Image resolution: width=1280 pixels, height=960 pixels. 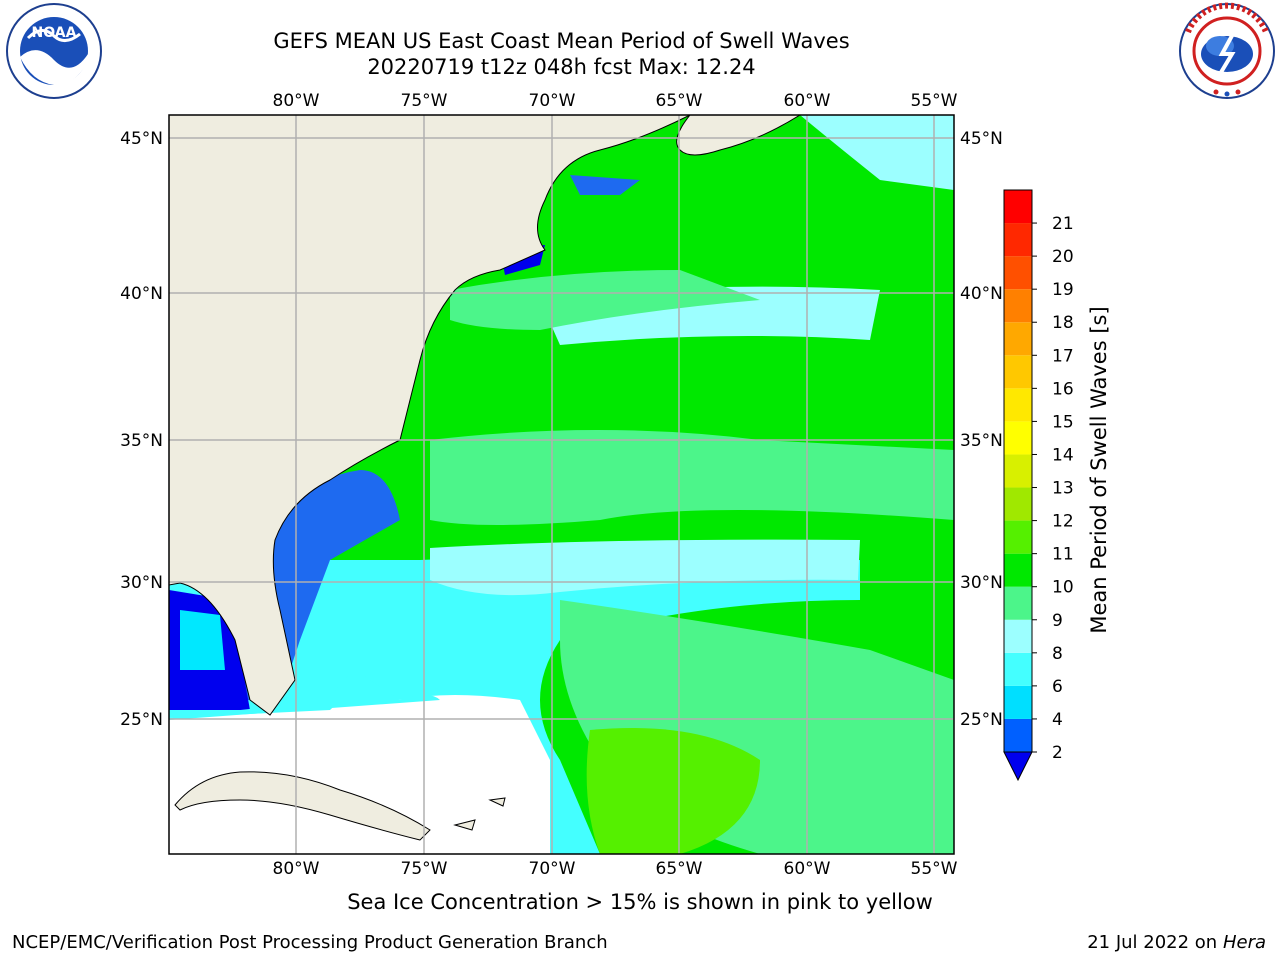 I want to click on noaa-logo: NOAA, so click(x=54, y=51).